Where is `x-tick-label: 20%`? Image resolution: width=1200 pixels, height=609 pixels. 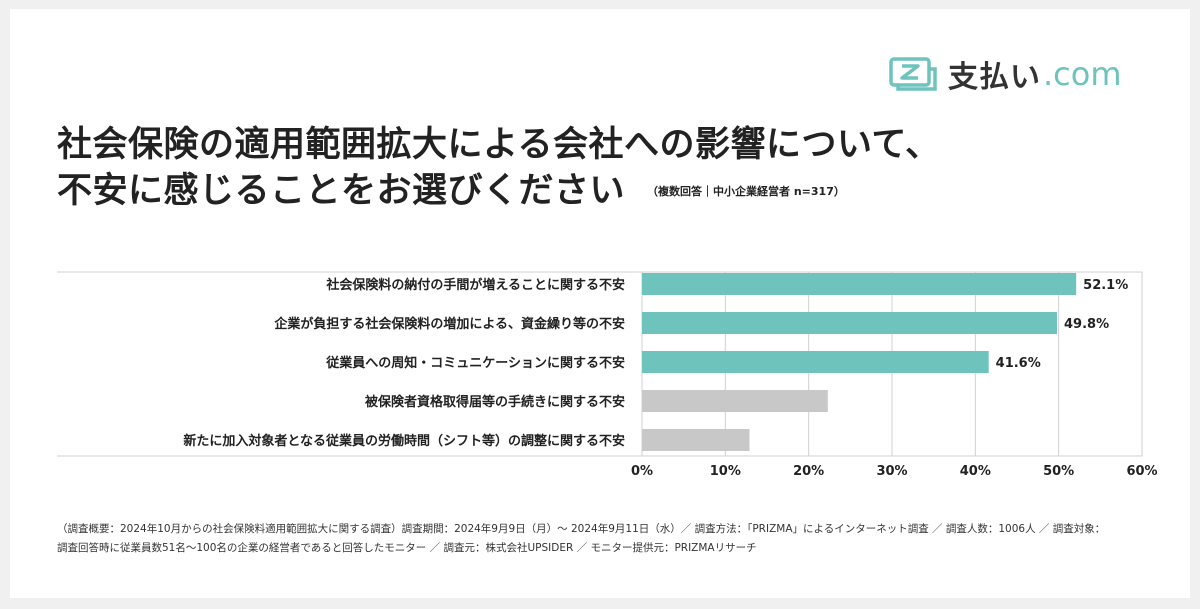
x-tick-label: 20% is located at coordinates (808, 471).